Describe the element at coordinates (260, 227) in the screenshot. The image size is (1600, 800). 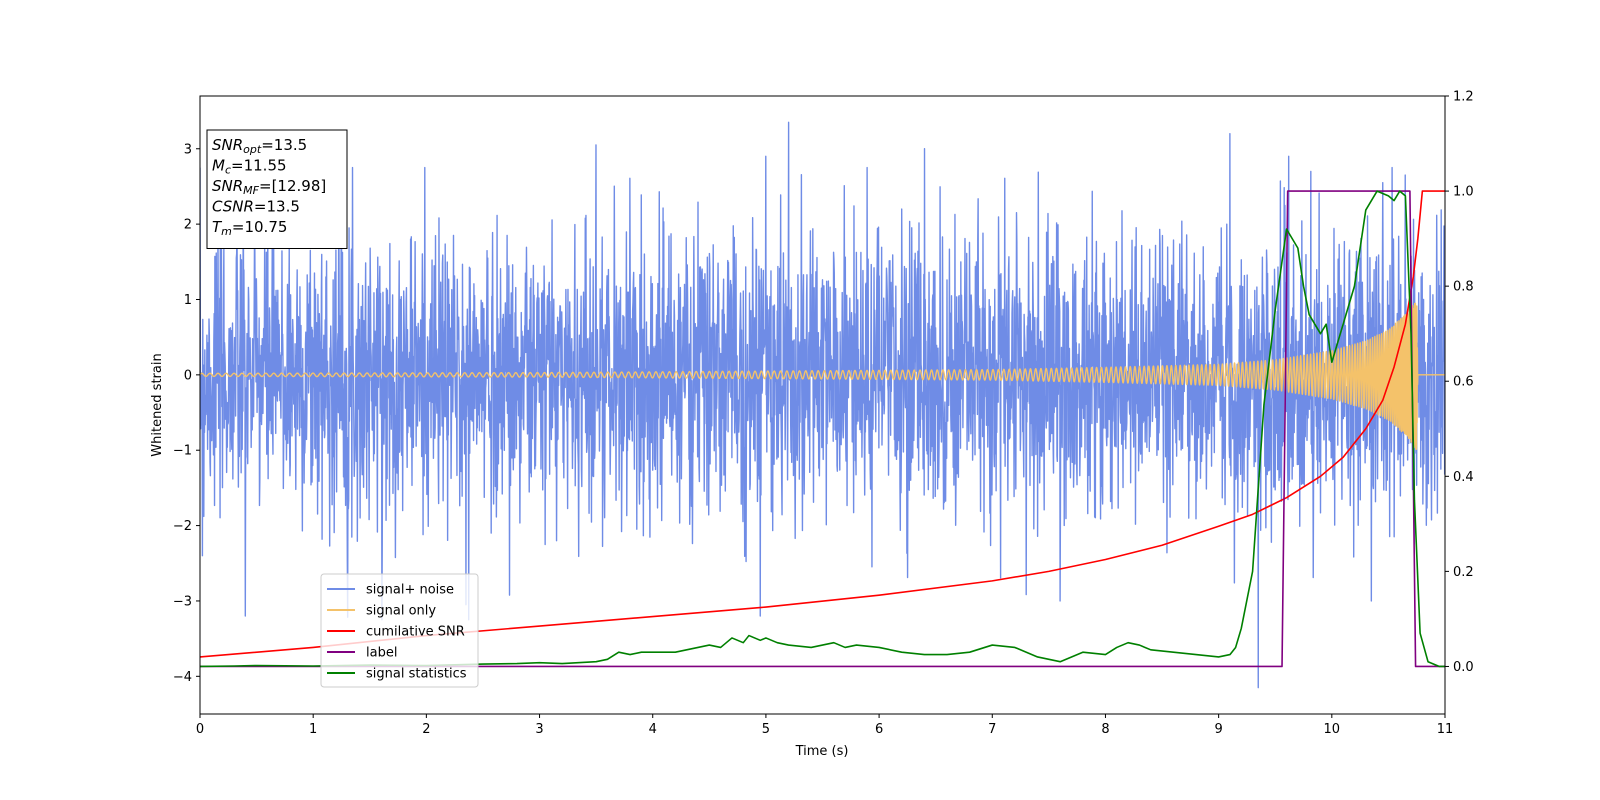
I see `annotation-value: =10.75` at that location.